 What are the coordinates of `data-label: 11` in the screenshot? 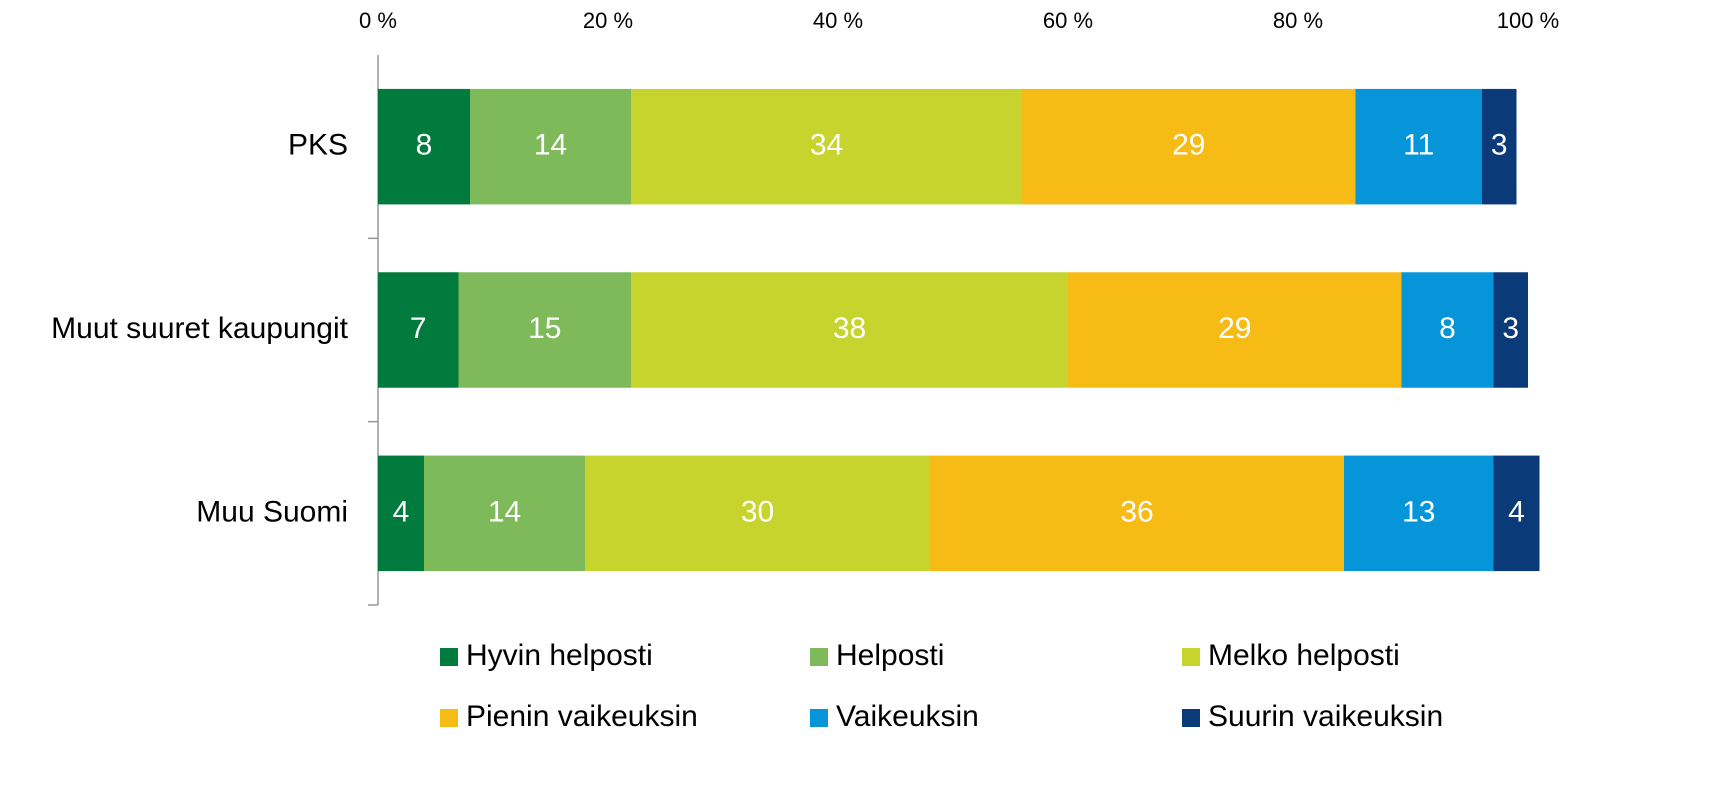 It's located at (1418, 145).